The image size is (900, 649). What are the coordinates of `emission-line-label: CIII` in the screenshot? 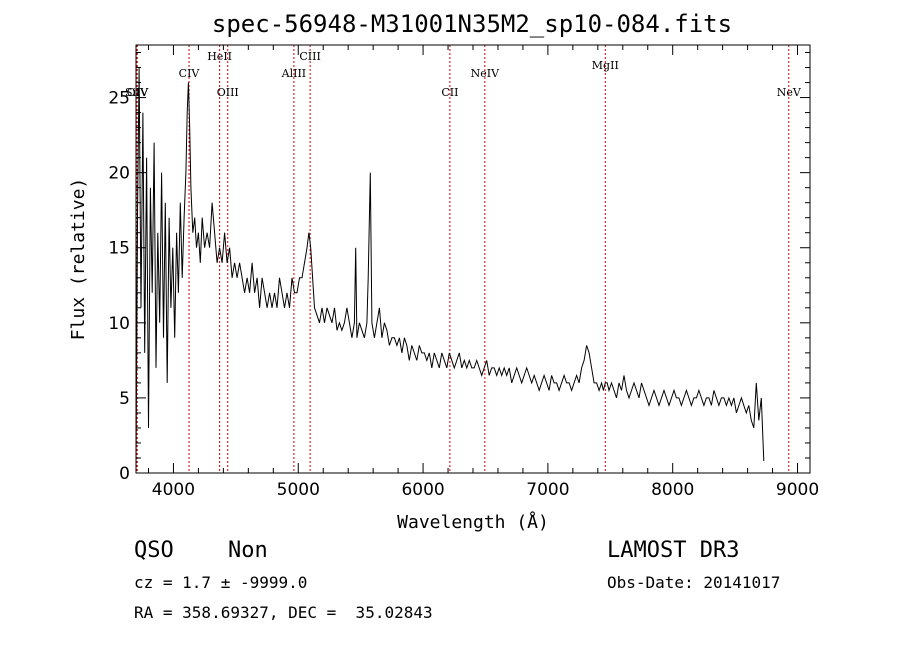 It's located at (309, 56).